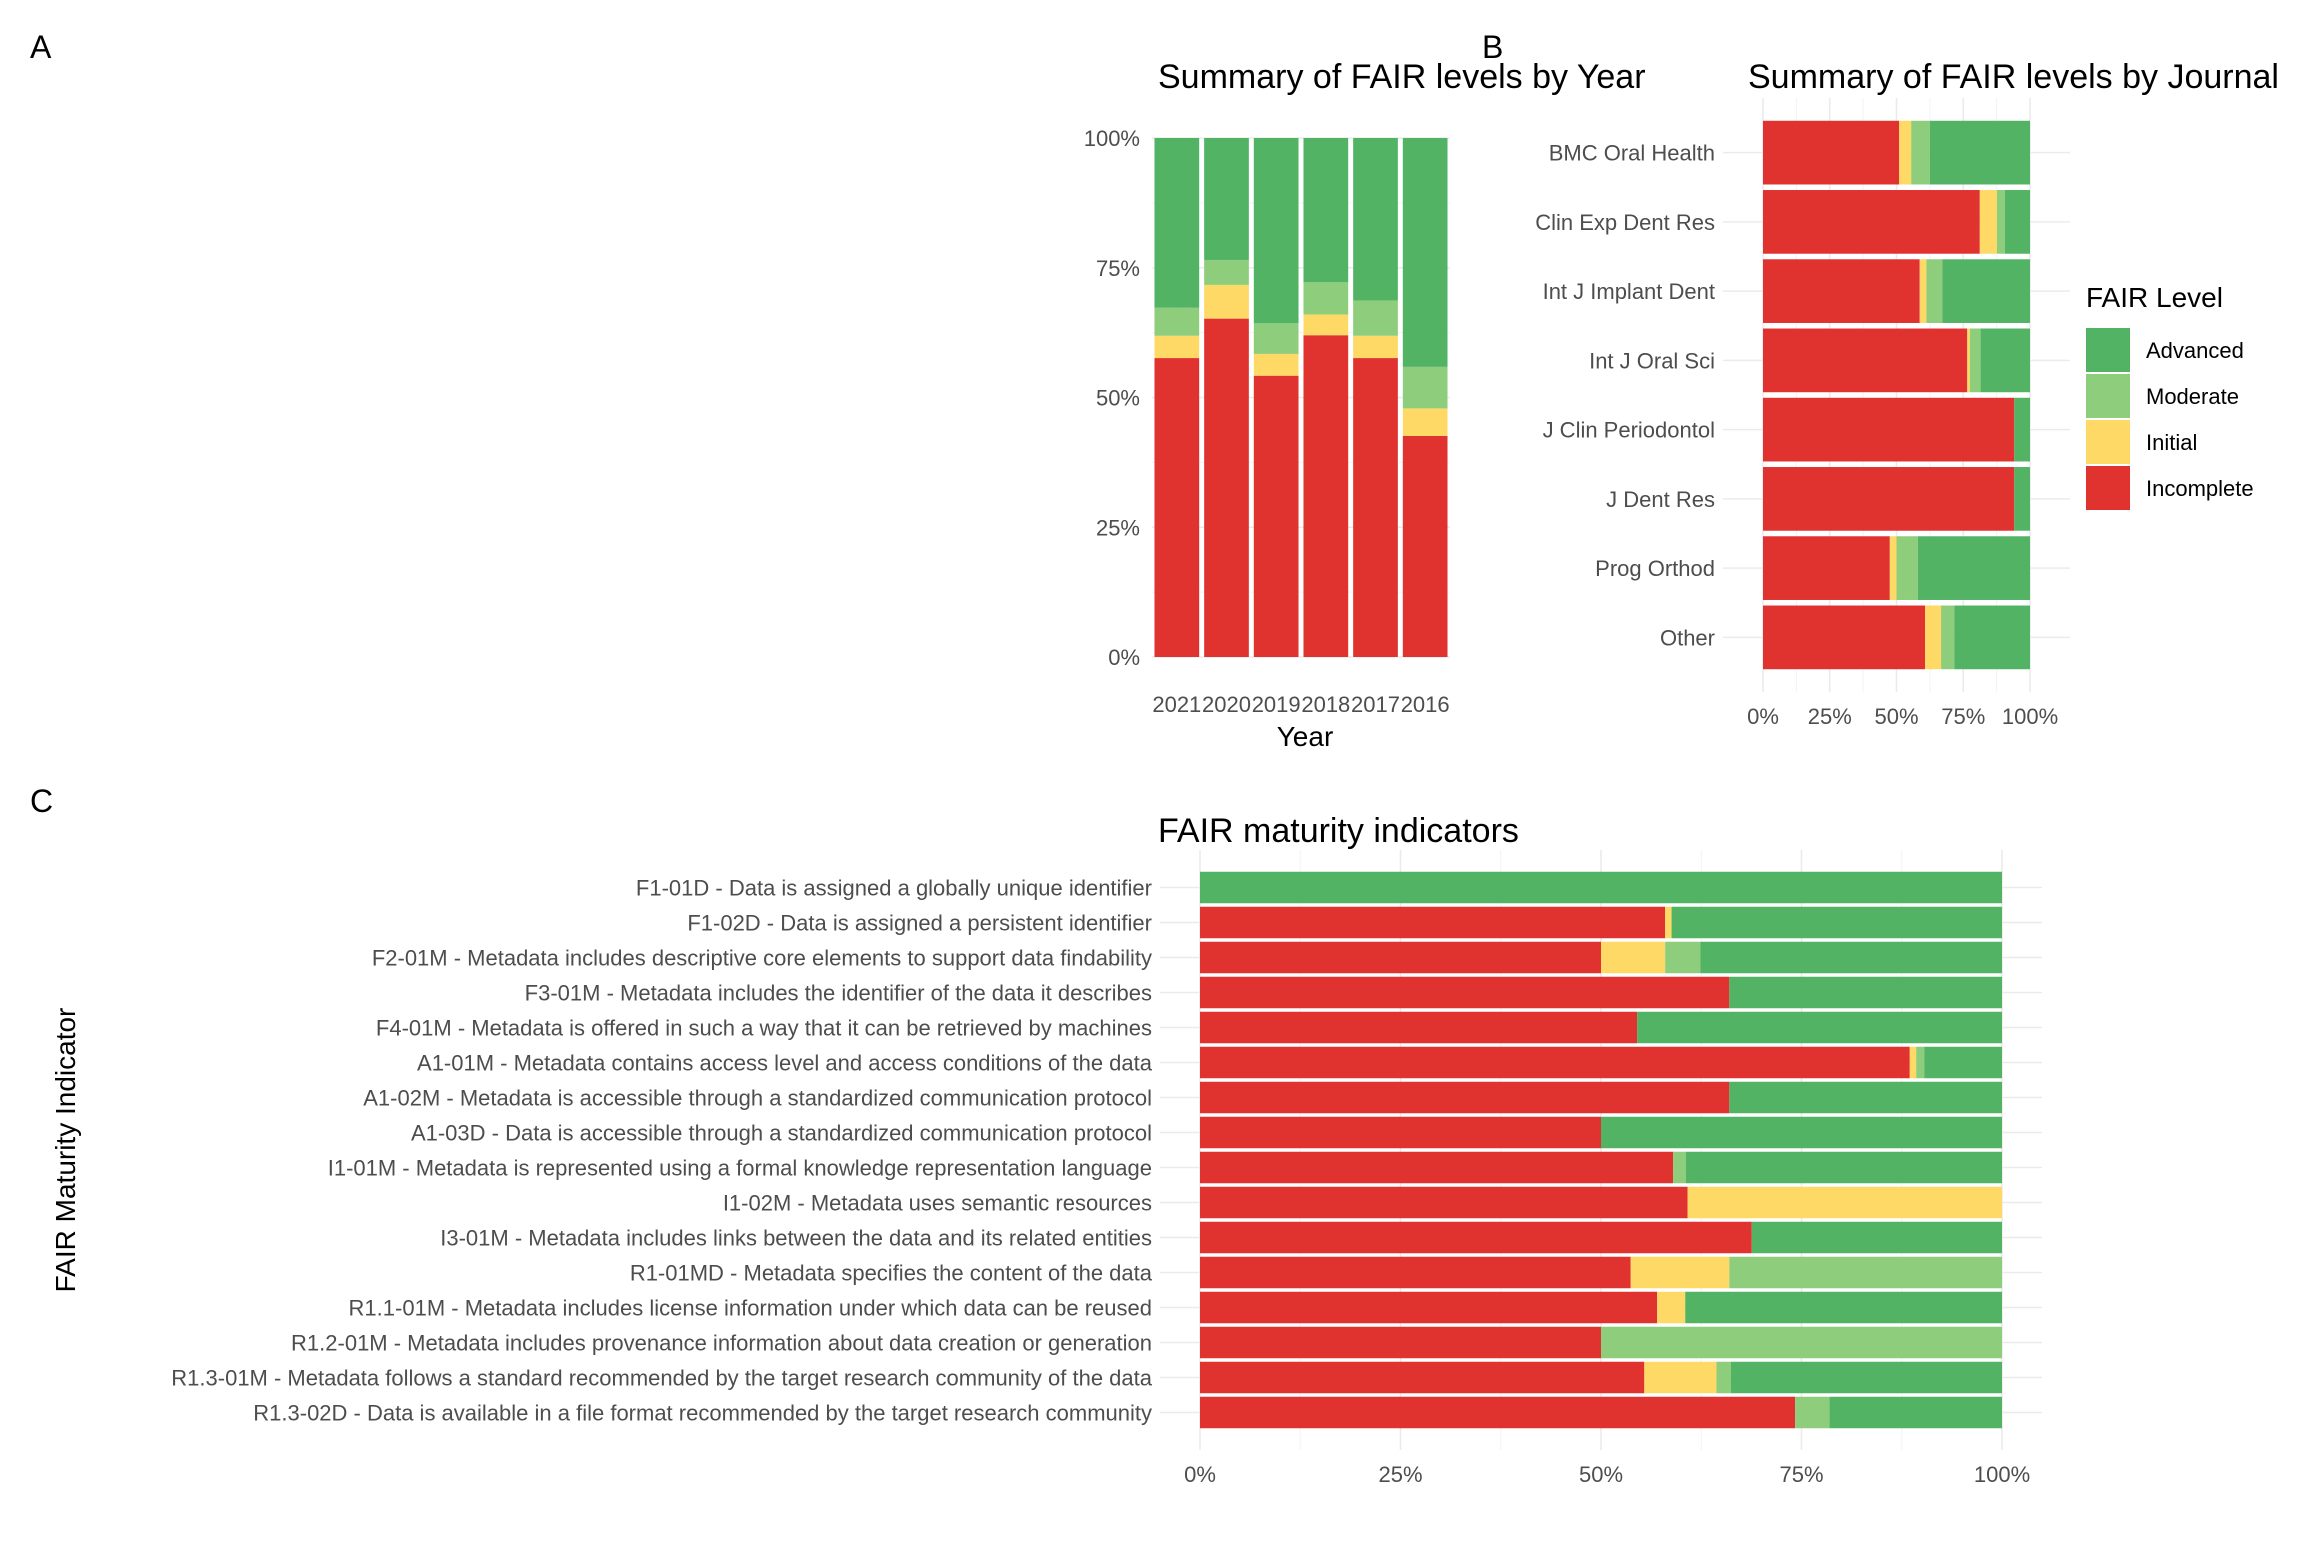 This screenshot has width=2304, height=1541. What do you see at coordinates (1476, 1237) in the screenshot?
I see `panel-c-bar-i3-01m-metadata-includes-incomplete` at bounding box center [1476, 1237].